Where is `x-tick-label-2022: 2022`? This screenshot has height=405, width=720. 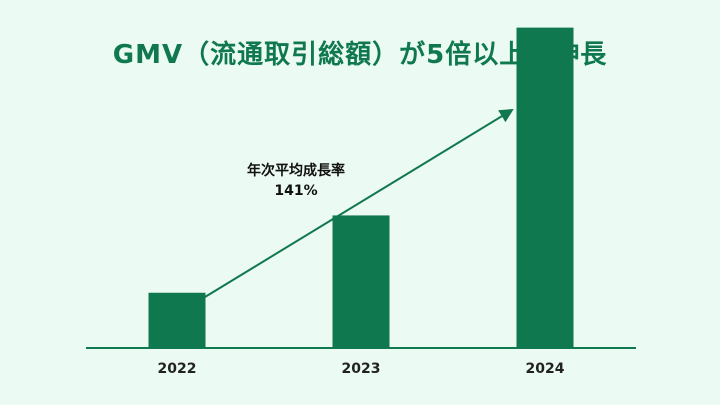 x-tick-label-2022: 2022 is located at coordinates (177, 369).